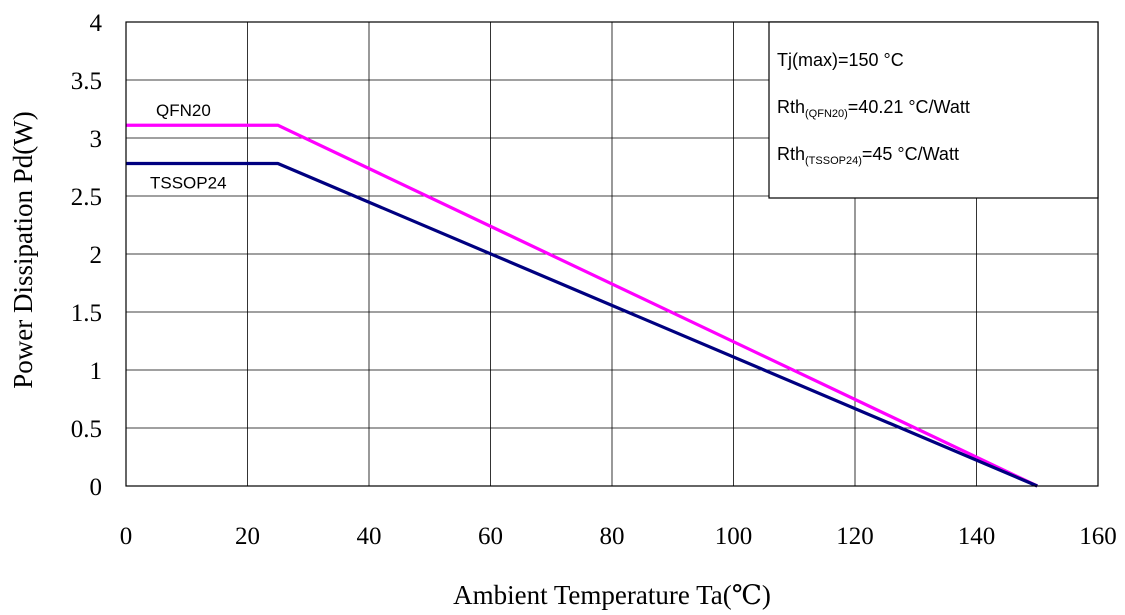  Describe the element at coordinates (247, 536) in the screenshot. I see `x-tick-label: 20` at that location.